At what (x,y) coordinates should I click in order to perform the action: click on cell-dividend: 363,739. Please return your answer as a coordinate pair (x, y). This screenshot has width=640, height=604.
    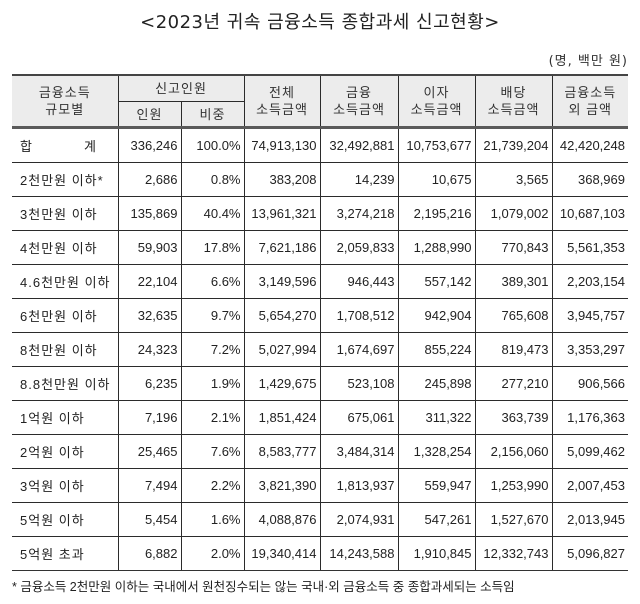
    Looking at the image, I should click on (513, 417).